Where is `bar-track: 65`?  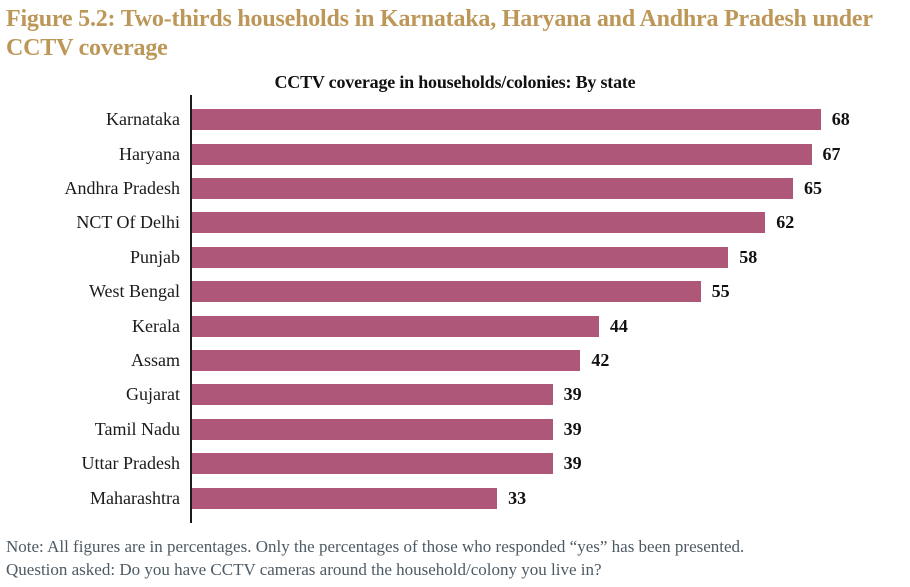 bar-track: 65 is located at coordinates (548, 188).